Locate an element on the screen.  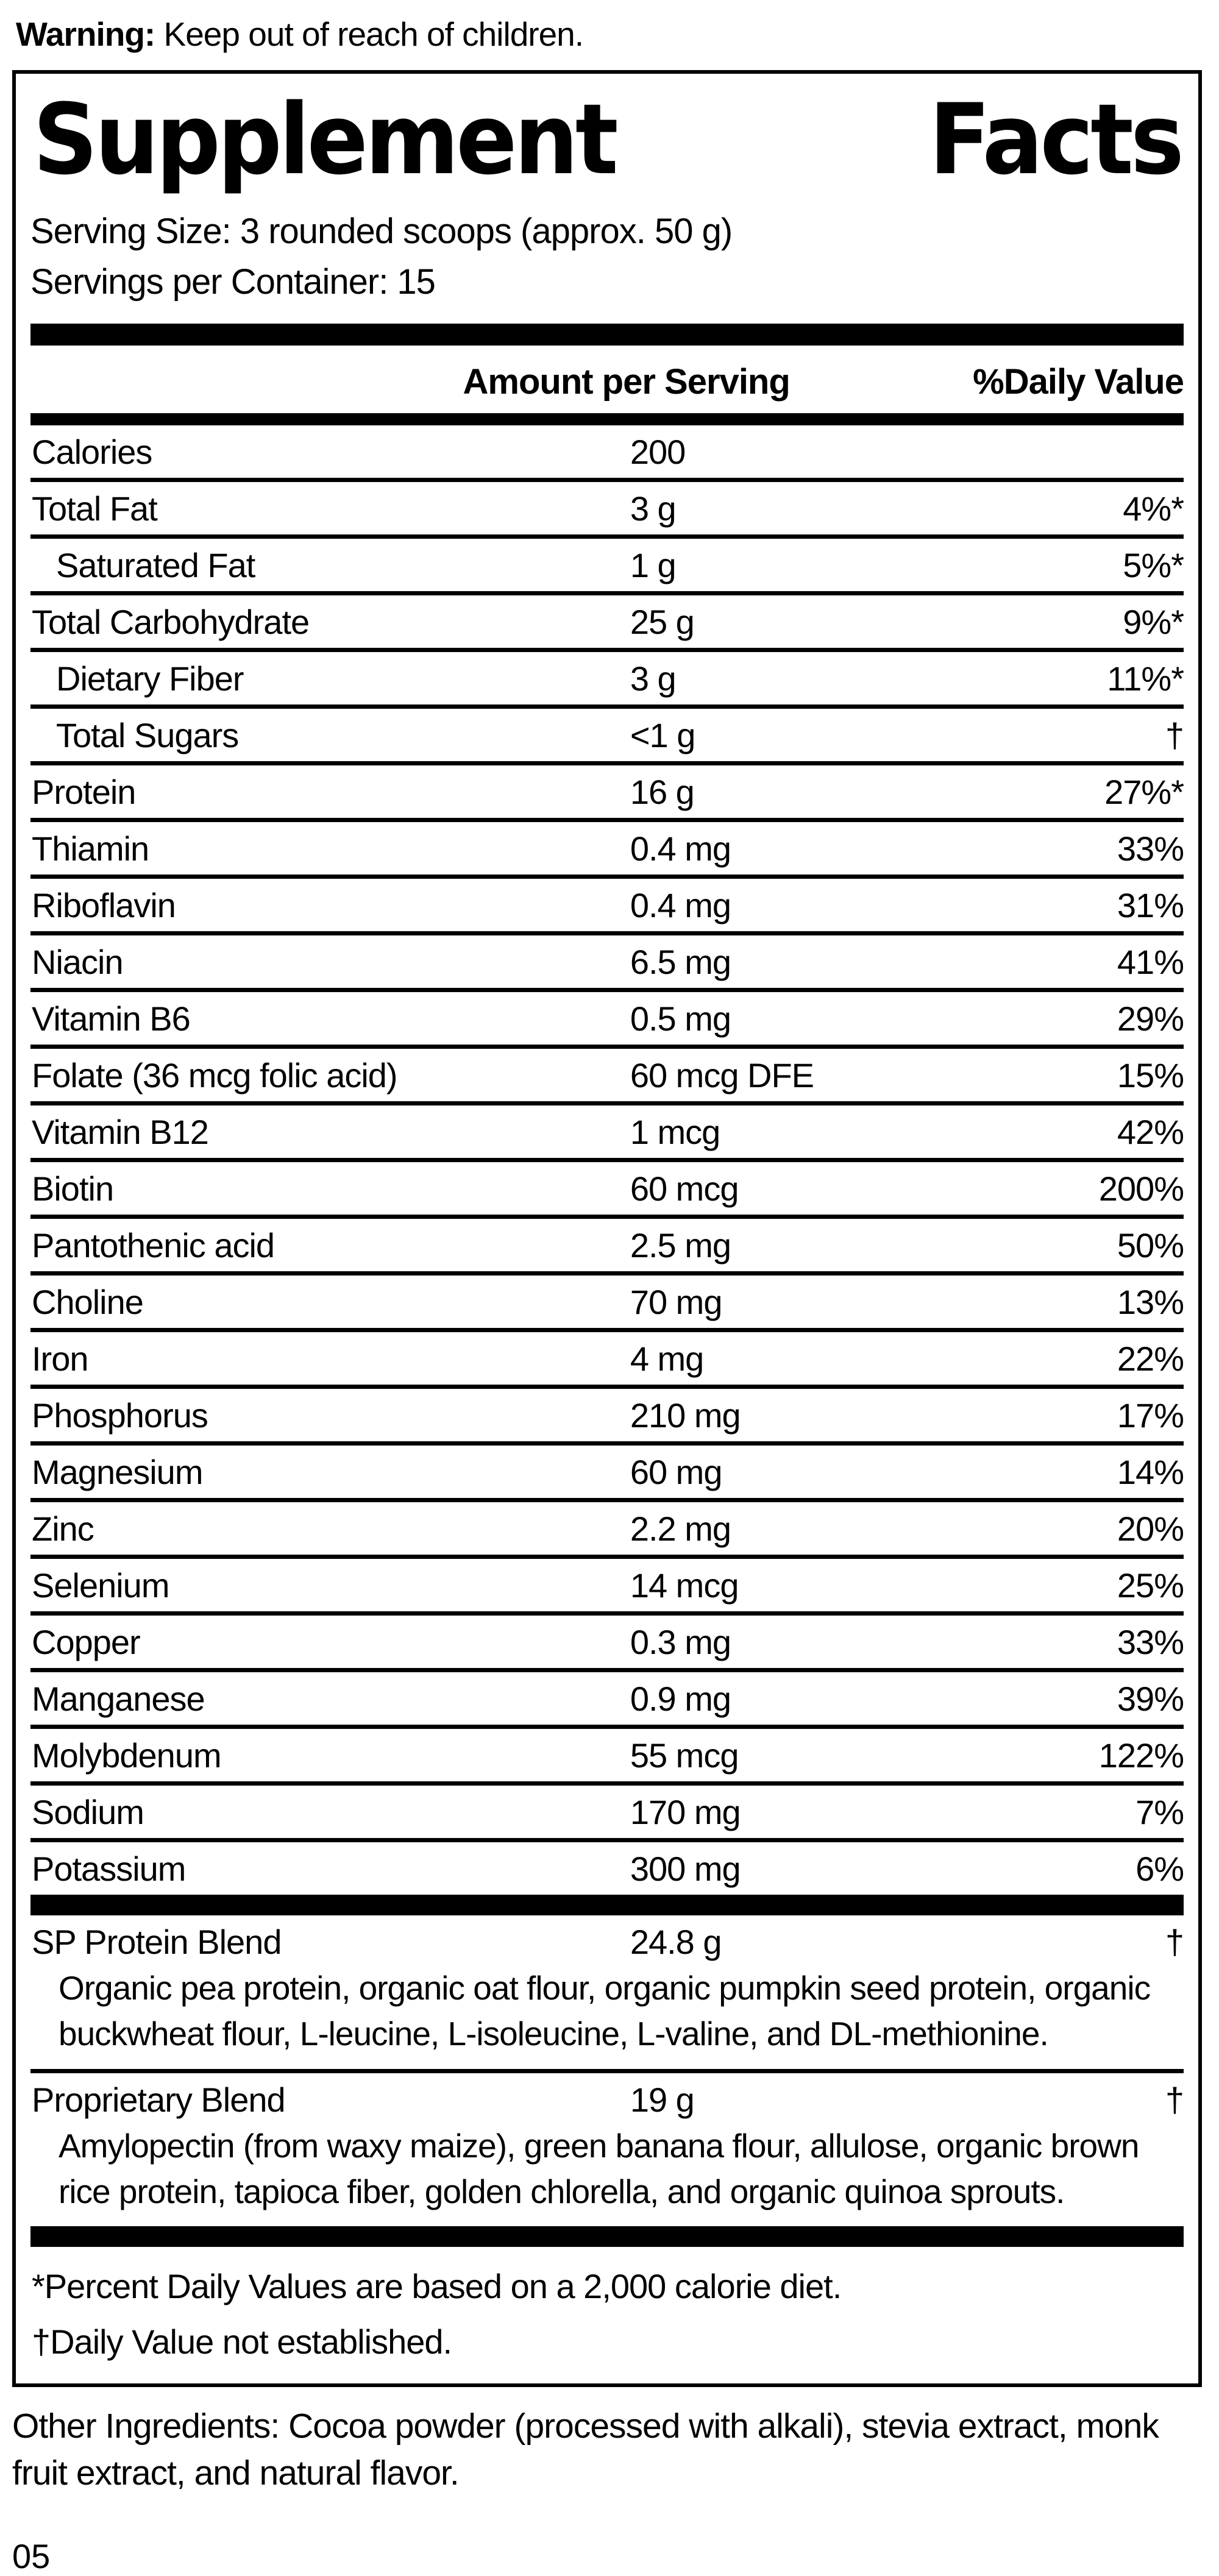
table-row: Saturated Fat 1 g 5%* is located at coordinates (607, 568).